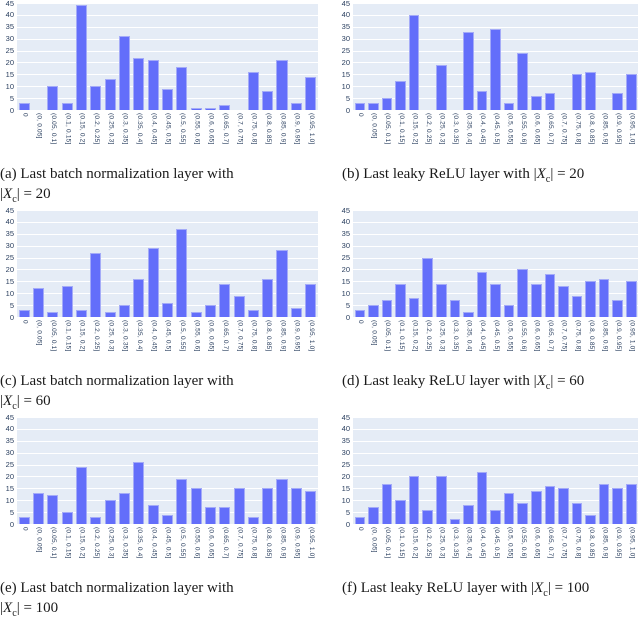 The height and width of the screenshot is (625, 640). Describe the element at coordinates (559, 175) in the screenshot. I see `caption-b-math: |Xc| = 20` at that location.